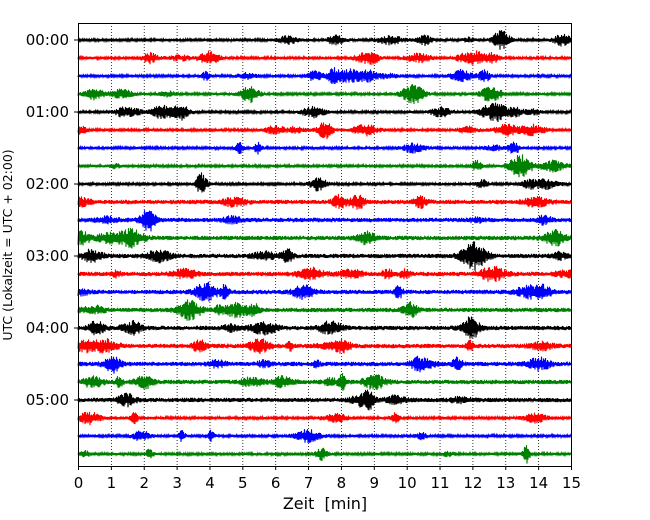 This screenshot has width=650, height=520. I want to click on x-tick-label-0: 0, so click(79, 483).